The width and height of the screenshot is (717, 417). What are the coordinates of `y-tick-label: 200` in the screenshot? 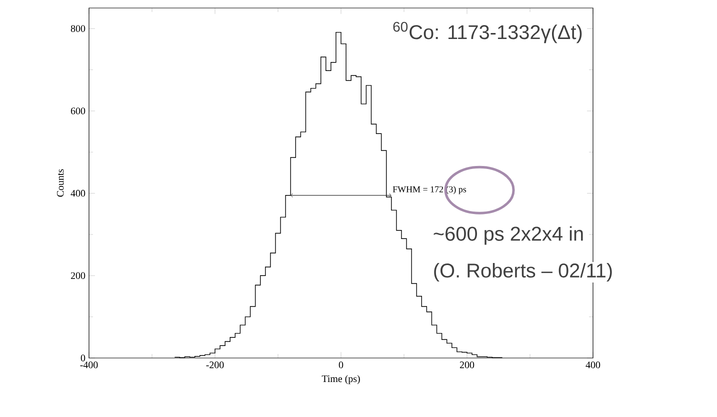 It's located at (78, 276).